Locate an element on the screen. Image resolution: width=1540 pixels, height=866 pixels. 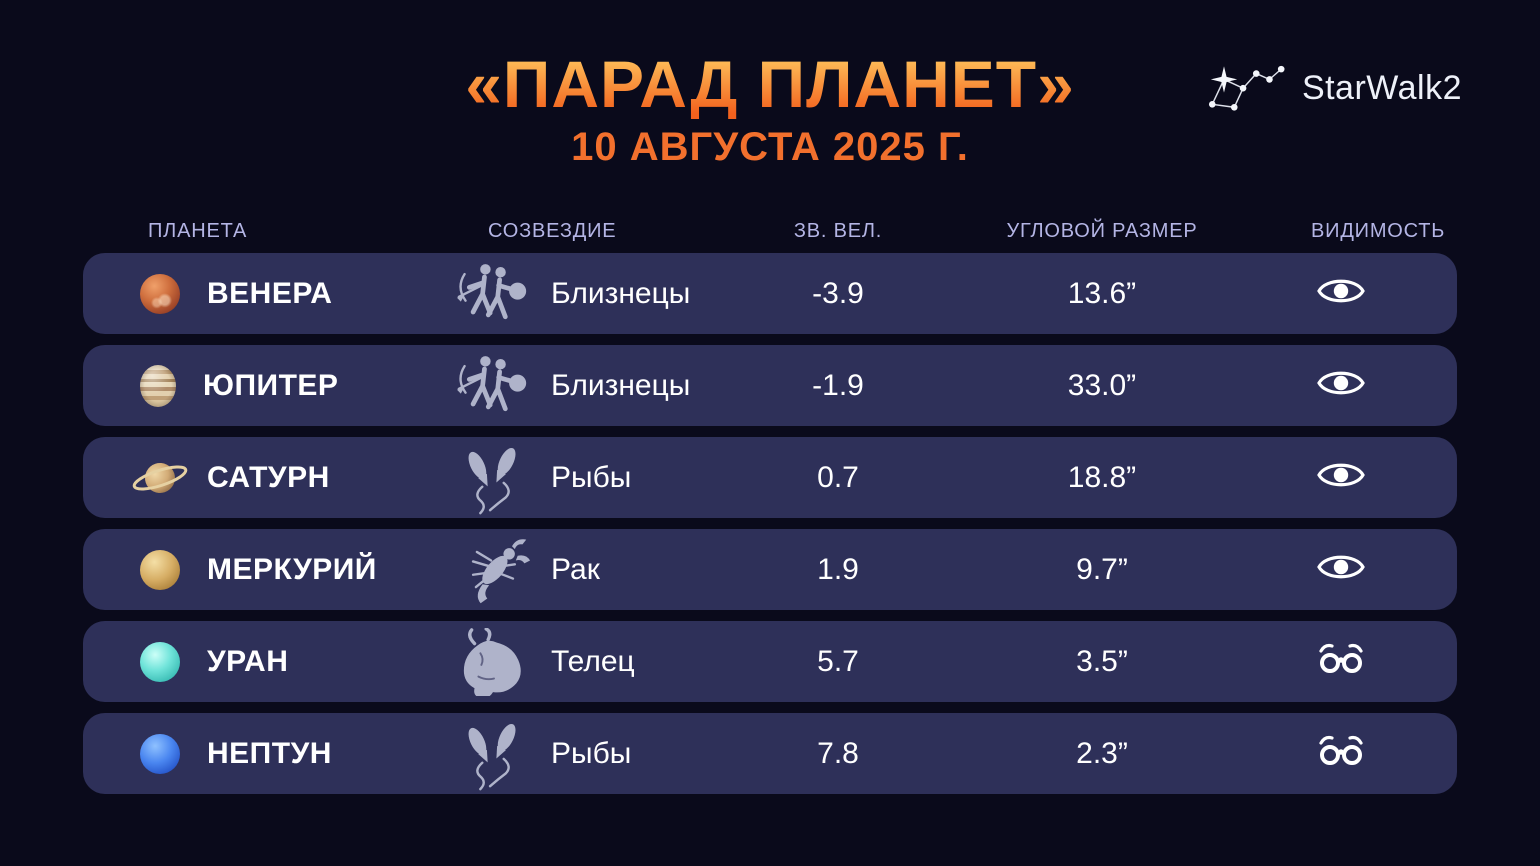
mercury-icon is located at coordinates (160, 569).